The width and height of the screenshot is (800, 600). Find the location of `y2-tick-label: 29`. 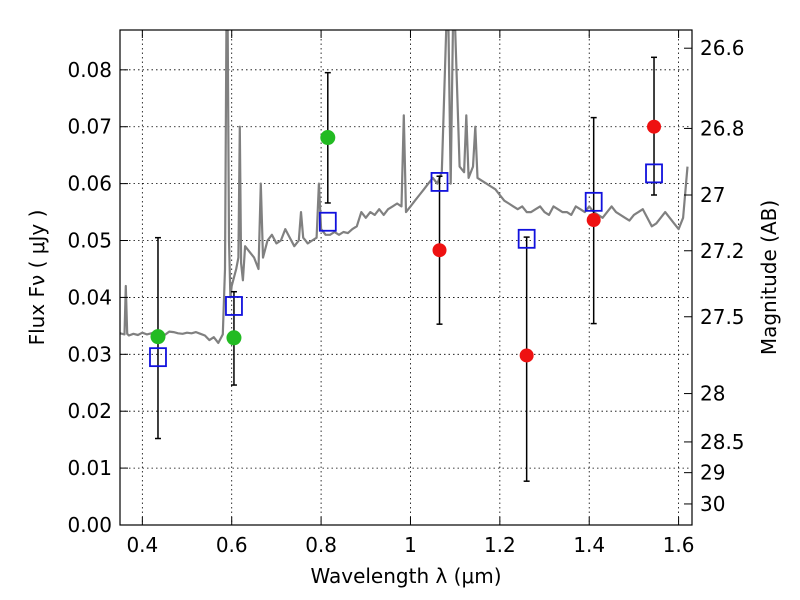

y2-tick-label: 29 is located at coordinates (712, 473).